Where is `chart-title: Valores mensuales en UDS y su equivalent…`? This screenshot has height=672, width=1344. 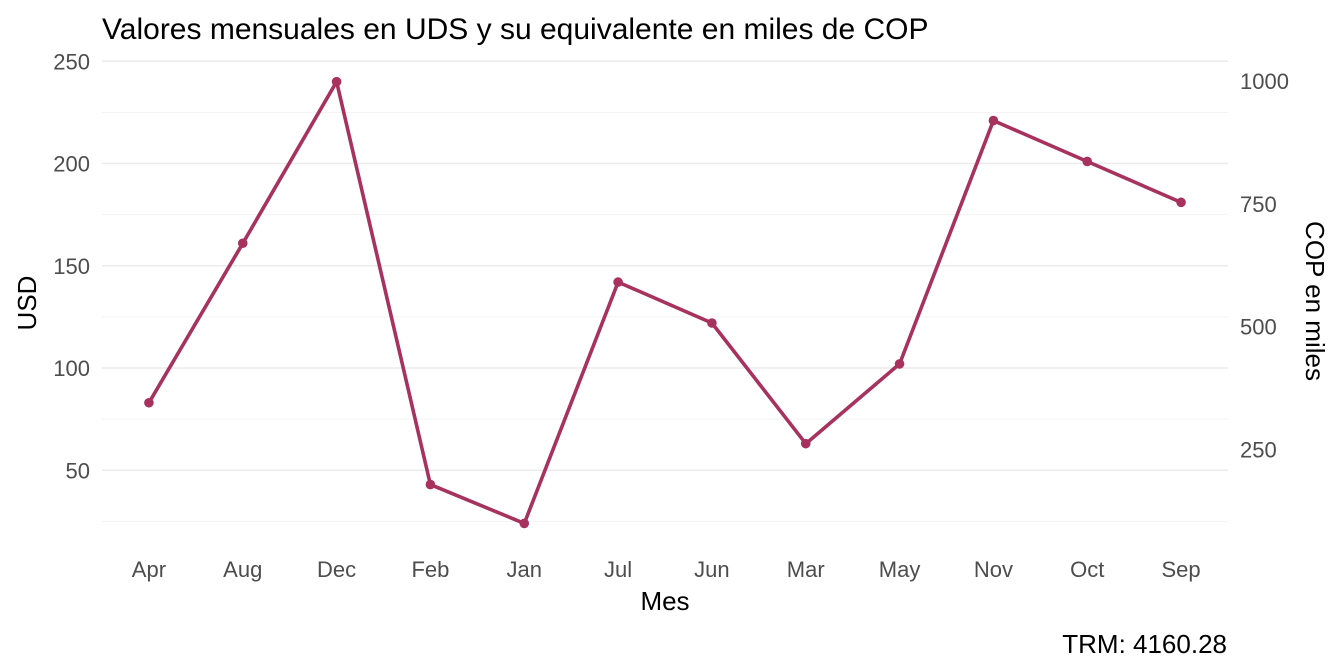 chart-title: Valores mensuales en UDS y su equivalent… is located at coordinates (515, 29).